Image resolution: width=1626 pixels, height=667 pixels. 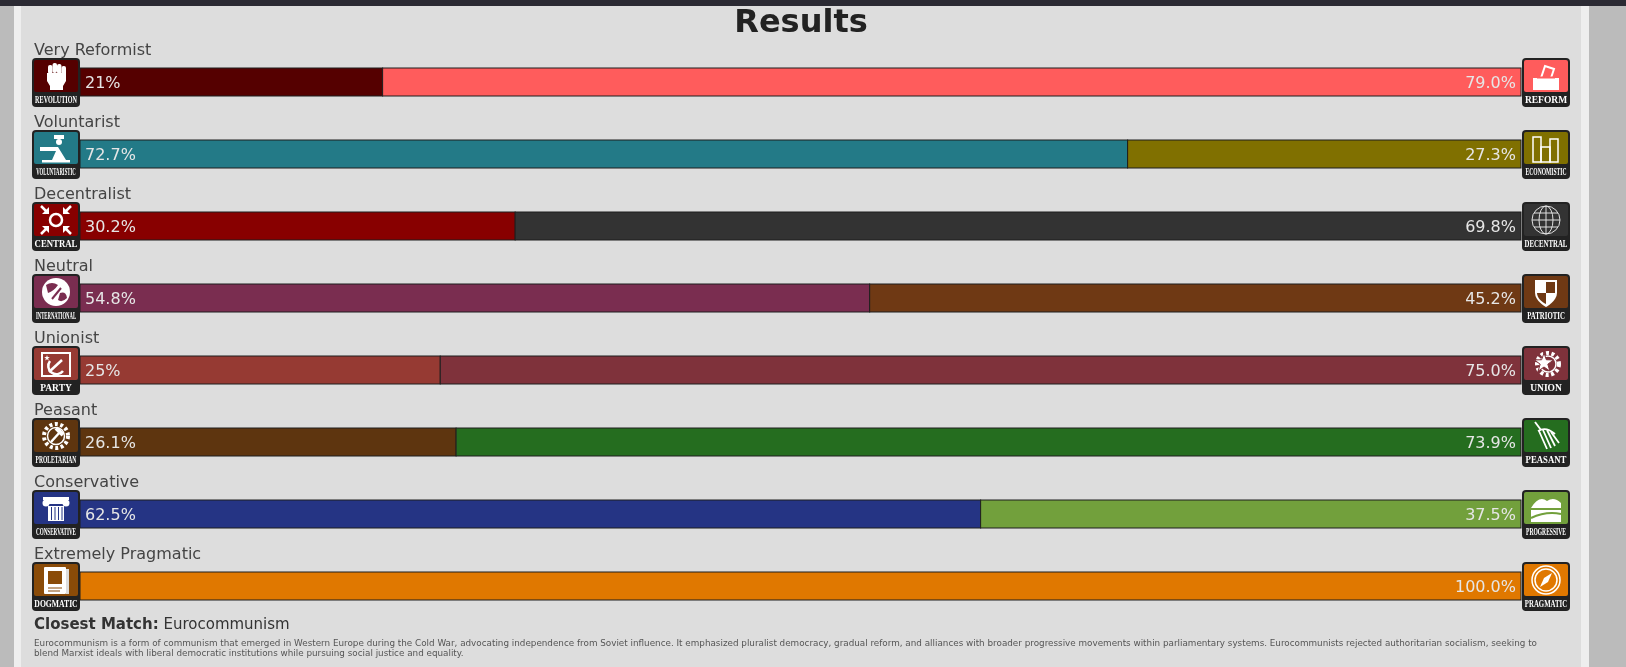 I want to click on data-label: 25%, so click(x=103, y=370).